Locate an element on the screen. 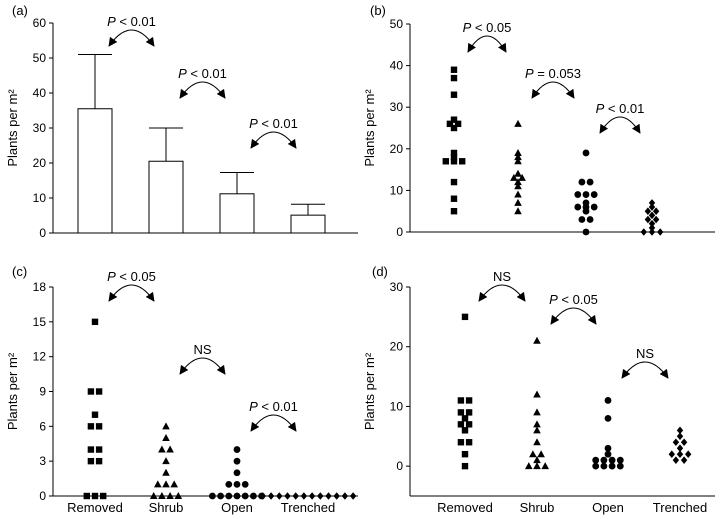 Image resolution: width=720 pixels, height=519 pixels. bar-removed is located at coordinates (95, 171).